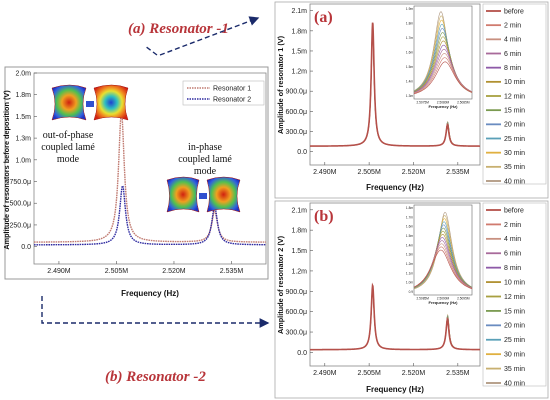 The image size is (550, 400). I want to click on legend-entry: 40 min, so click(514, 383).